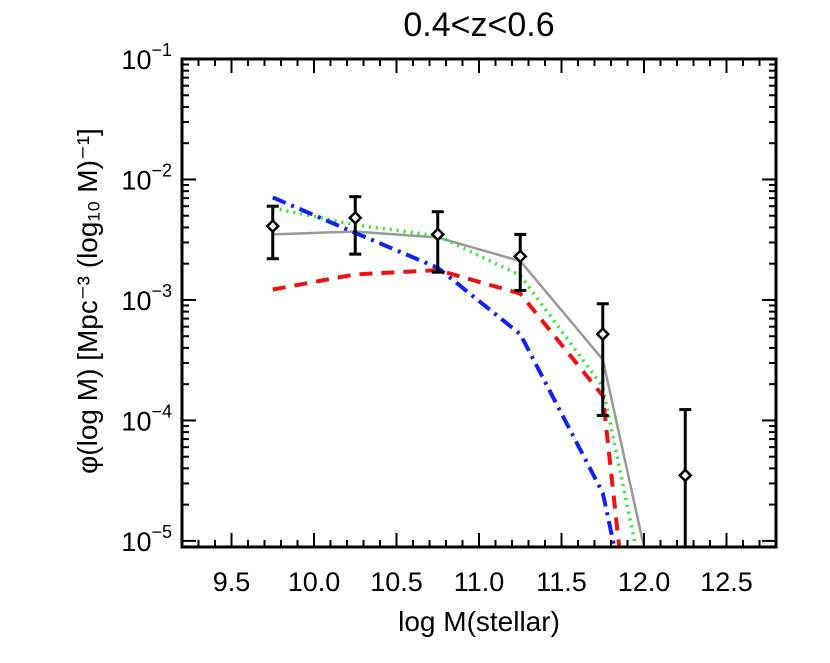 The width and height of the screenshot is (830, 663). Describe the element at coordinates (146, 298) in the screenshot. I see `y-tick-label: 10⁻³` at that location.